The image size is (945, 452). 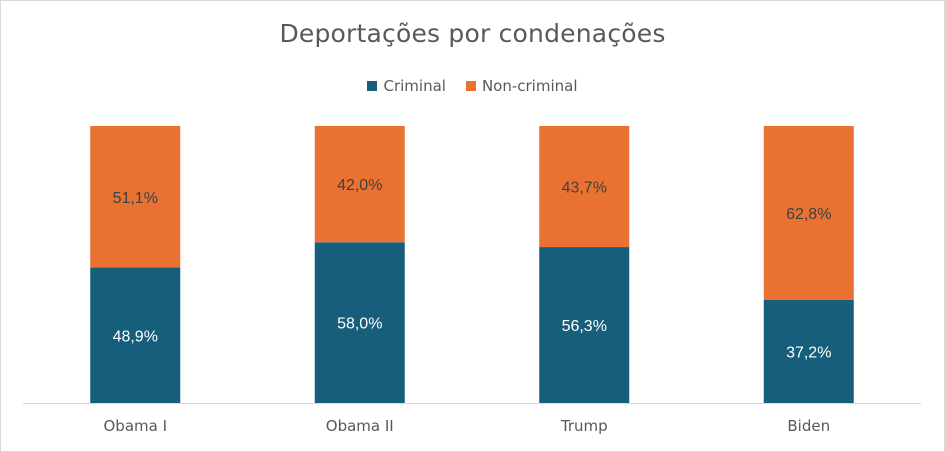 I want to click on data-label-non-criminal-4: 62,8%, so click(x=808, y=214).